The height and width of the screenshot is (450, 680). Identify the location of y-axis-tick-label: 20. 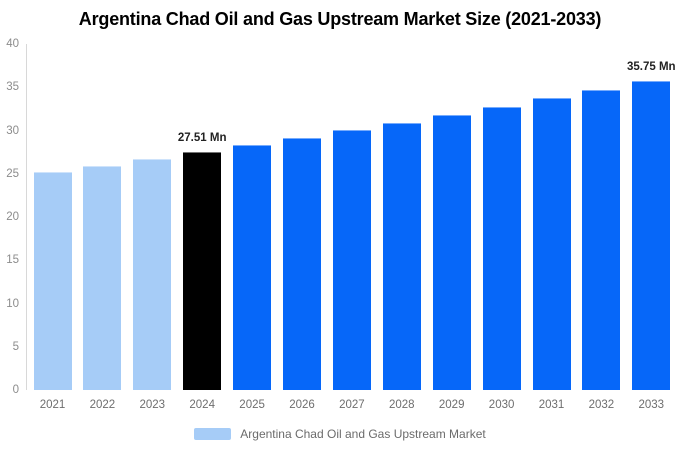
(12, 217).